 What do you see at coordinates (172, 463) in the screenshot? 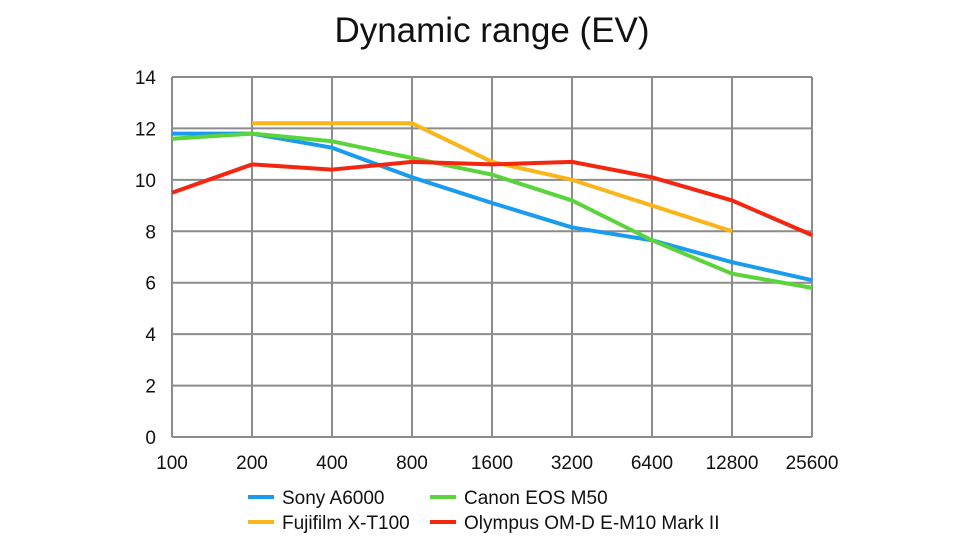
I see `x-tick-label: 100` at bounding box center [172, 463].